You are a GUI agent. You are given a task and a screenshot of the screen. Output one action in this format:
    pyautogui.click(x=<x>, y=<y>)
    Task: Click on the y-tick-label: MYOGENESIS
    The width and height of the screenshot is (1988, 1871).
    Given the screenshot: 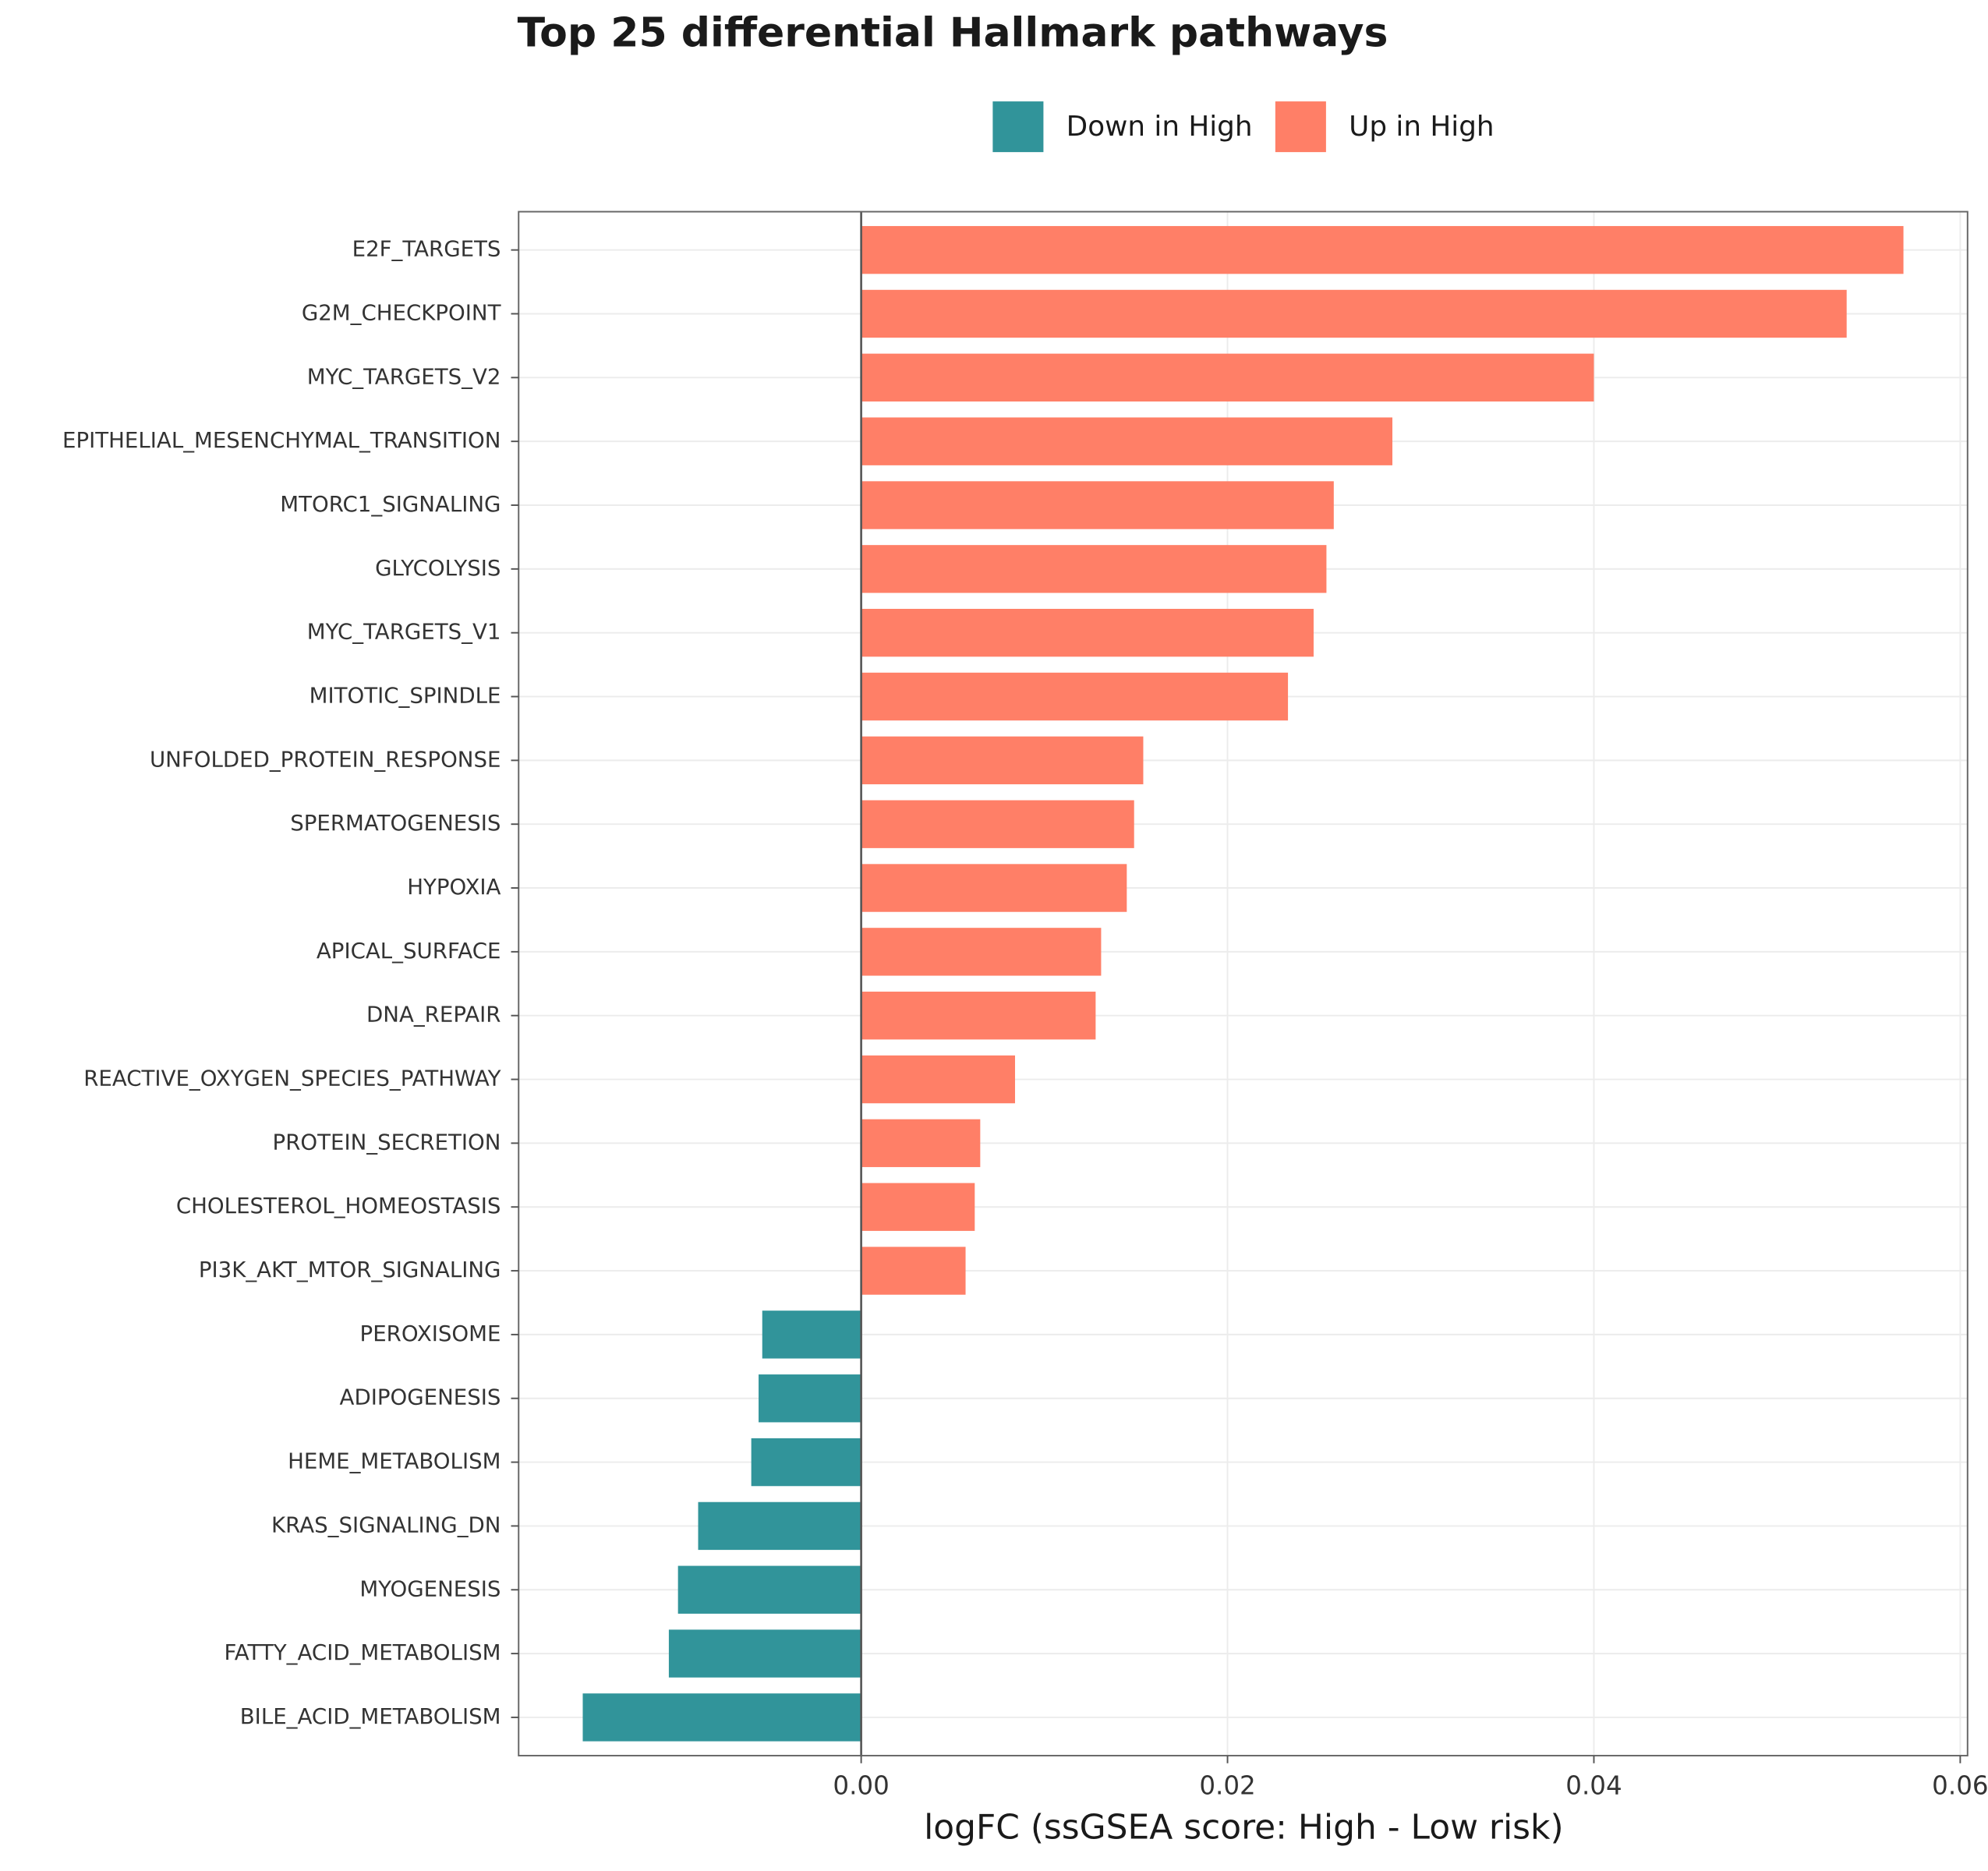 What is the action you would take?
    pyautogui.click(x=430, y=1588)
    